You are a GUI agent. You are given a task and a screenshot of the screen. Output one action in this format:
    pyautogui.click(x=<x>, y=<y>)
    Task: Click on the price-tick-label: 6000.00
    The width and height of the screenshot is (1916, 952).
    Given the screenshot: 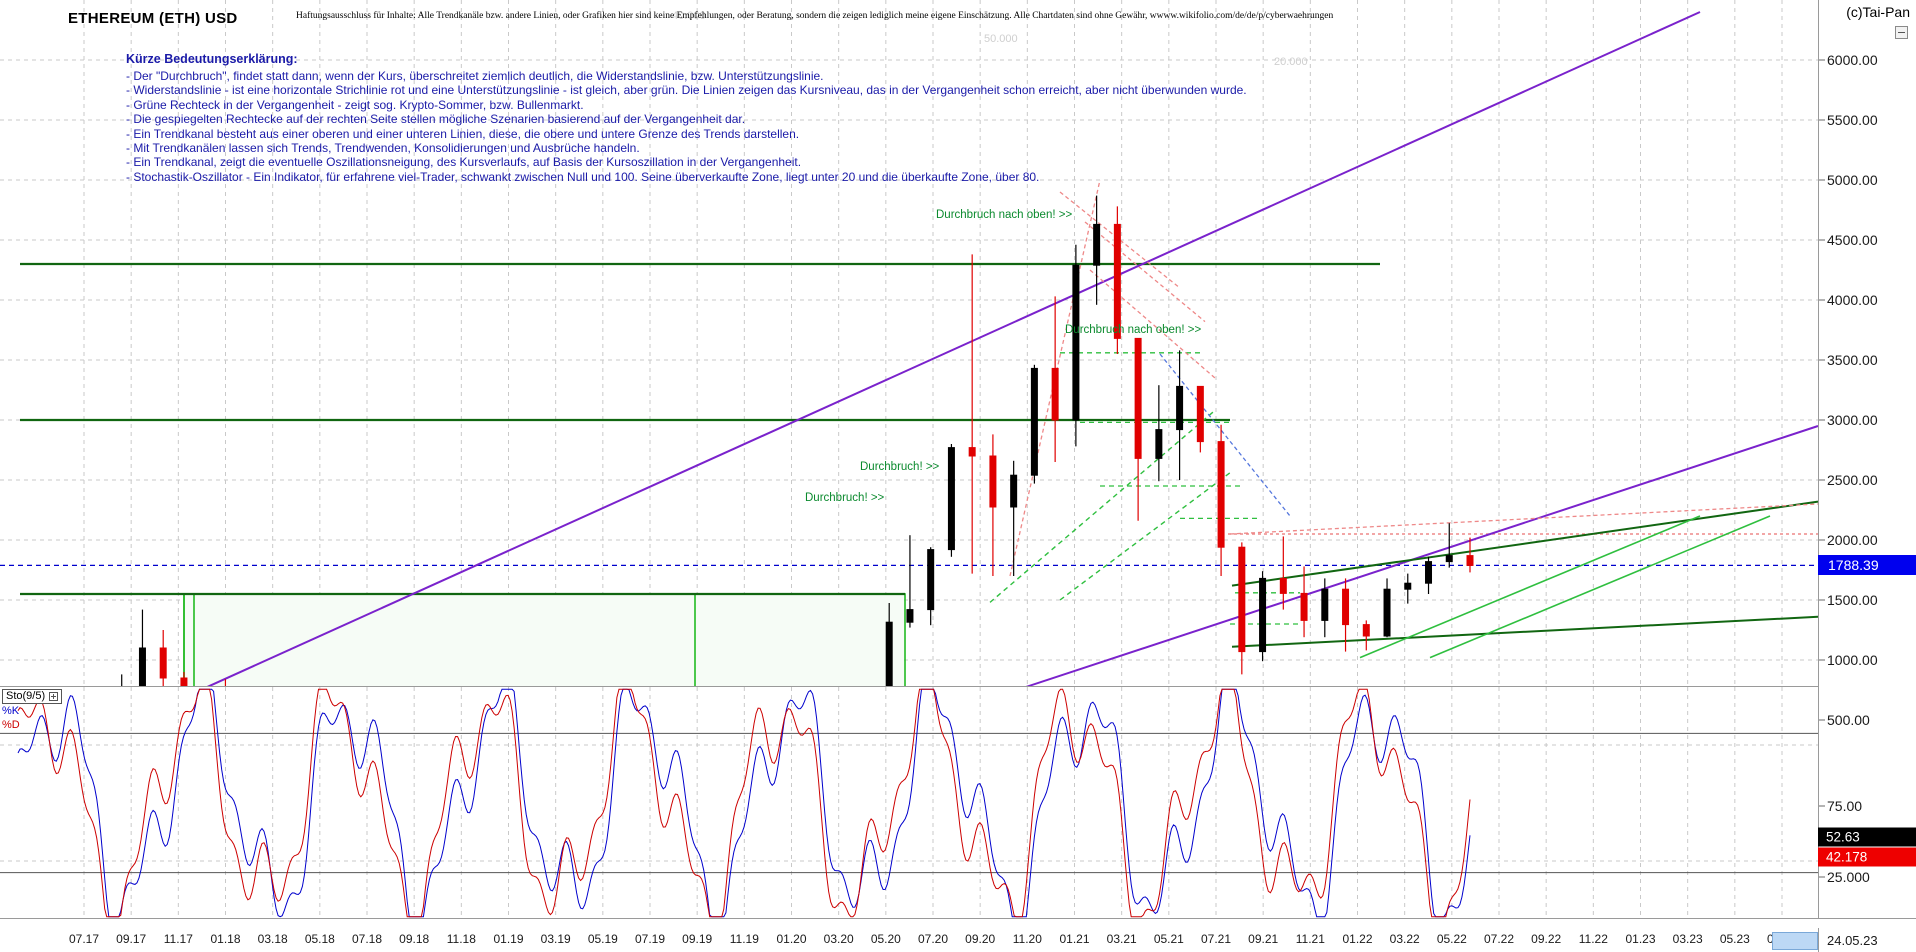 What is the action you would take?
    pyautogui.click(x=1852, y=60)
    